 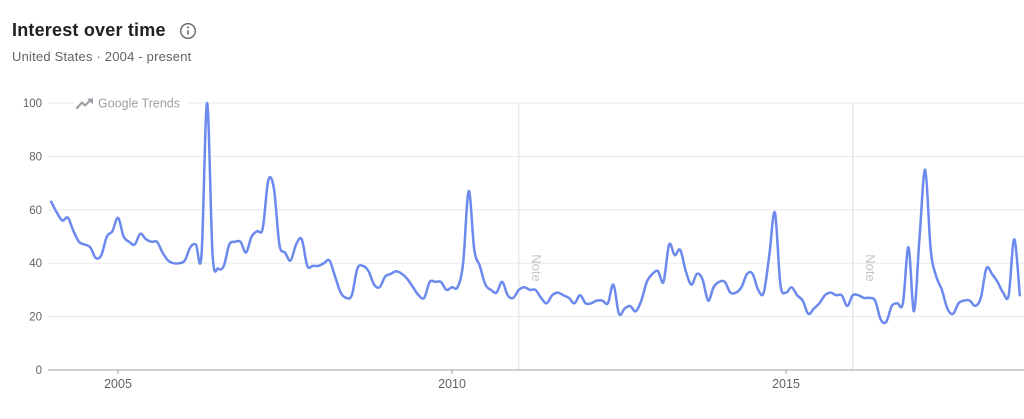 I want to click on x-tick-label: 2005, so click(x=118, y=384).